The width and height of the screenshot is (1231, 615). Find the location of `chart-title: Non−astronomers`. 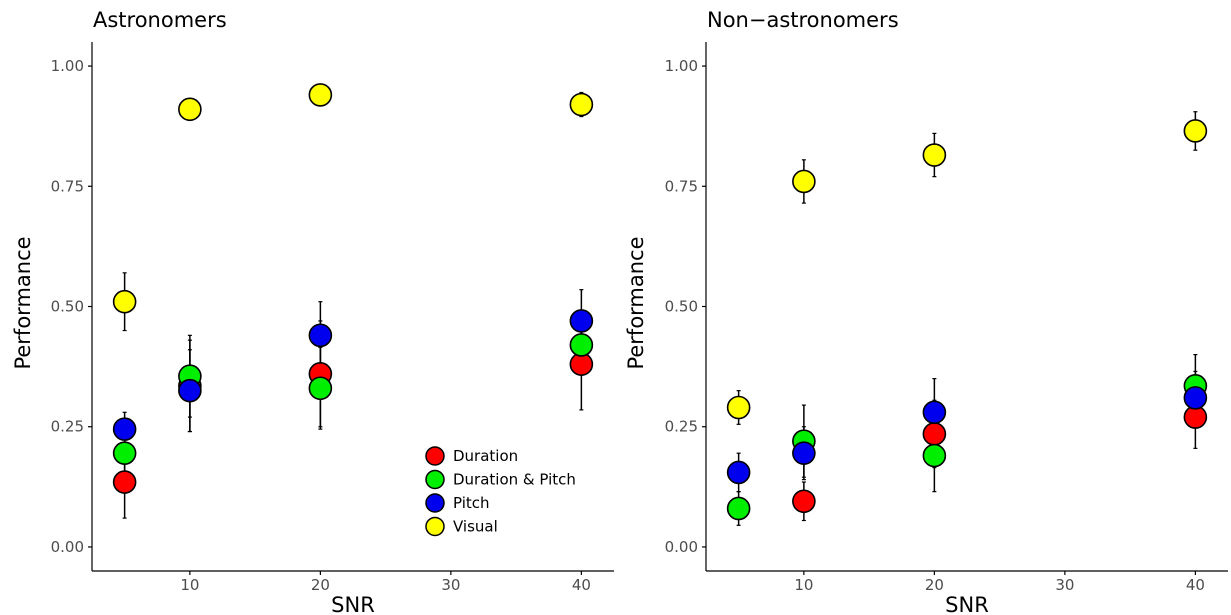

chart-title: Non−astronomers is located at coordinates (803, 20).